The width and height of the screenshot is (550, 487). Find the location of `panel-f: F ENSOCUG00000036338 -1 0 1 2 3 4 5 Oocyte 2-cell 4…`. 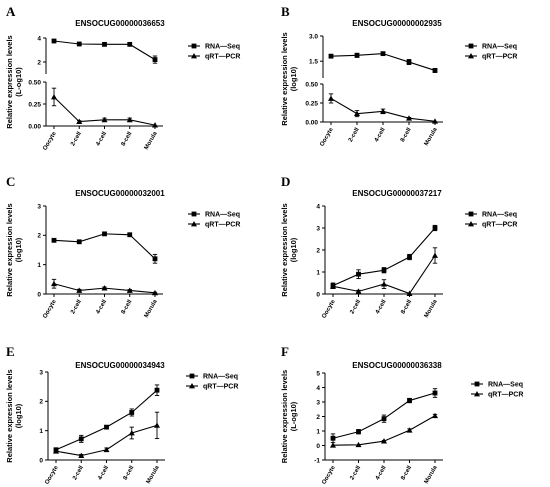

panel-f: F ENSOCUG00000036338 -1 0 1 2 3 4 5 Oocyte 2-cell 4… is located at coordinates (412, 413).